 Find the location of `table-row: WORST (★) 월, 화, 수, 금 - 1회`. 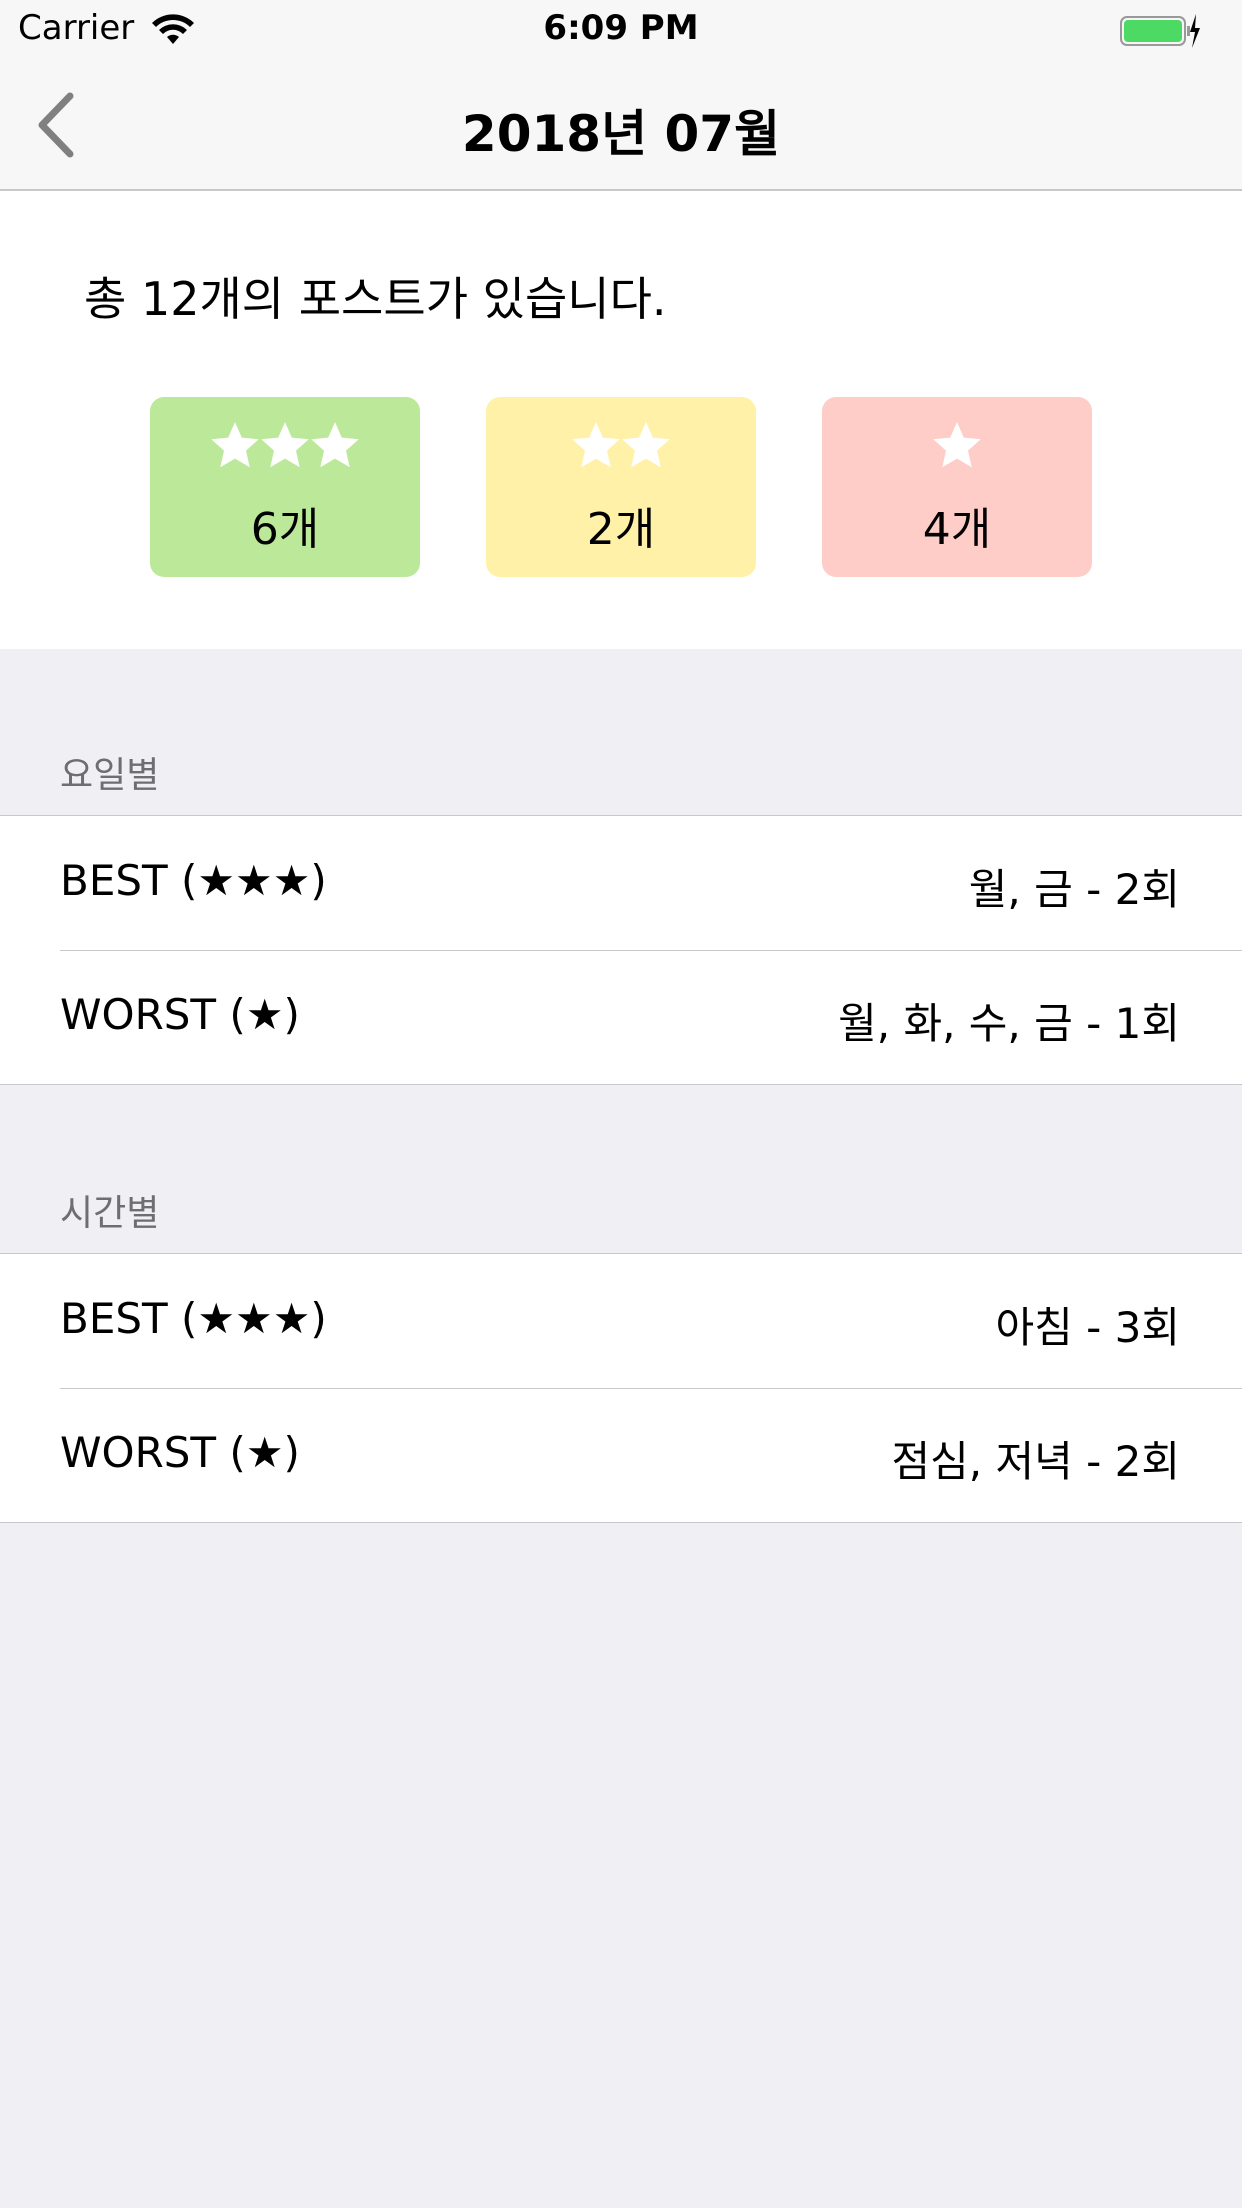

table-row: WORST (★) 월, 화, 수, 금 - 1회 is located at coordinates (621, 1017).